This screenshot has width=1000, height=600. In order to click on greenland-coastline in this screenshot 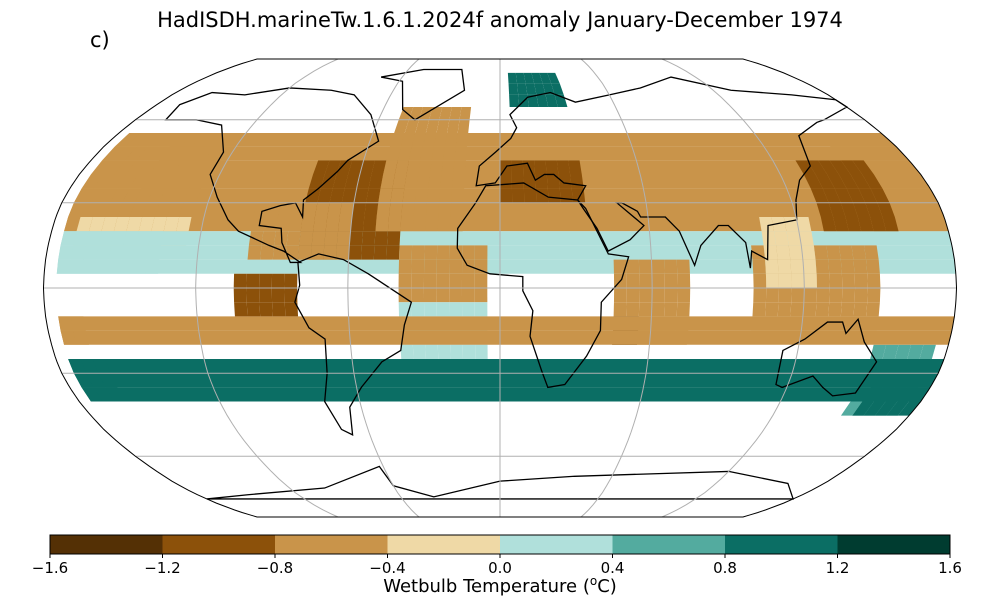, I will do `click(423, 94)`.